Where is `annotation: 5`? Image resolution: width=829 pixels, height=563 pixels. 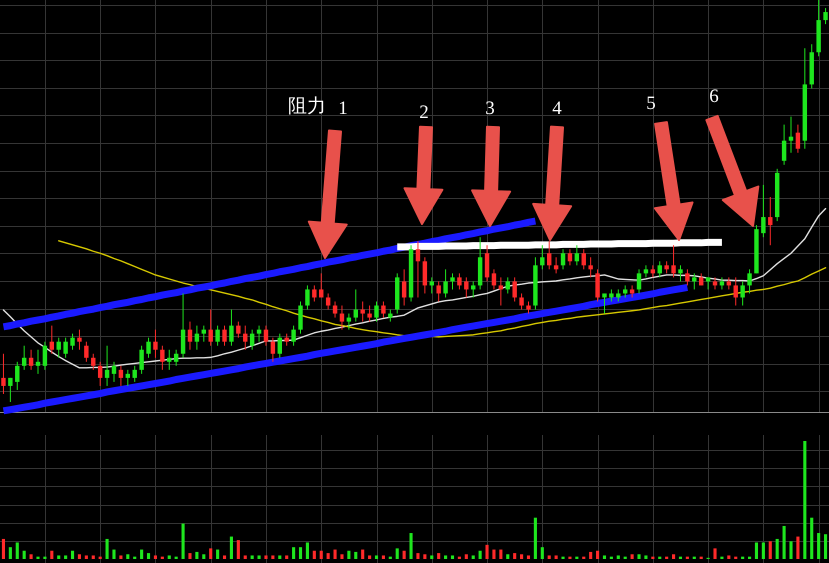
annotation: 5 is located at coordinates (651, 103).